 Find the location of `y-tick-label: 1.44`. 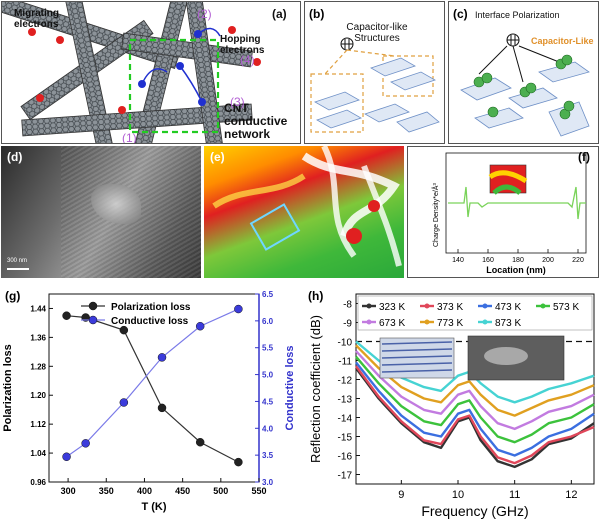

y-tick-label: 1.44 is located at coordinates (38, 308).